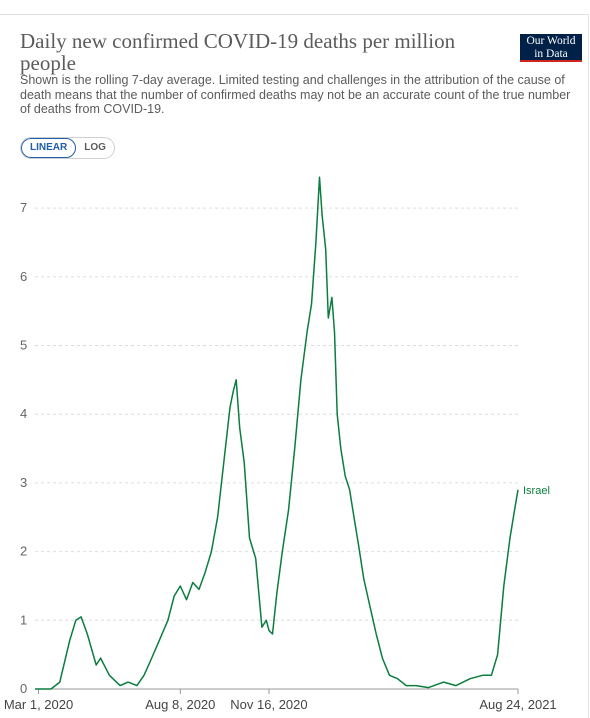  Describe the element at coordinates (551, 41) in the screenshot. I see `logo-line-1: Our World` at that location.